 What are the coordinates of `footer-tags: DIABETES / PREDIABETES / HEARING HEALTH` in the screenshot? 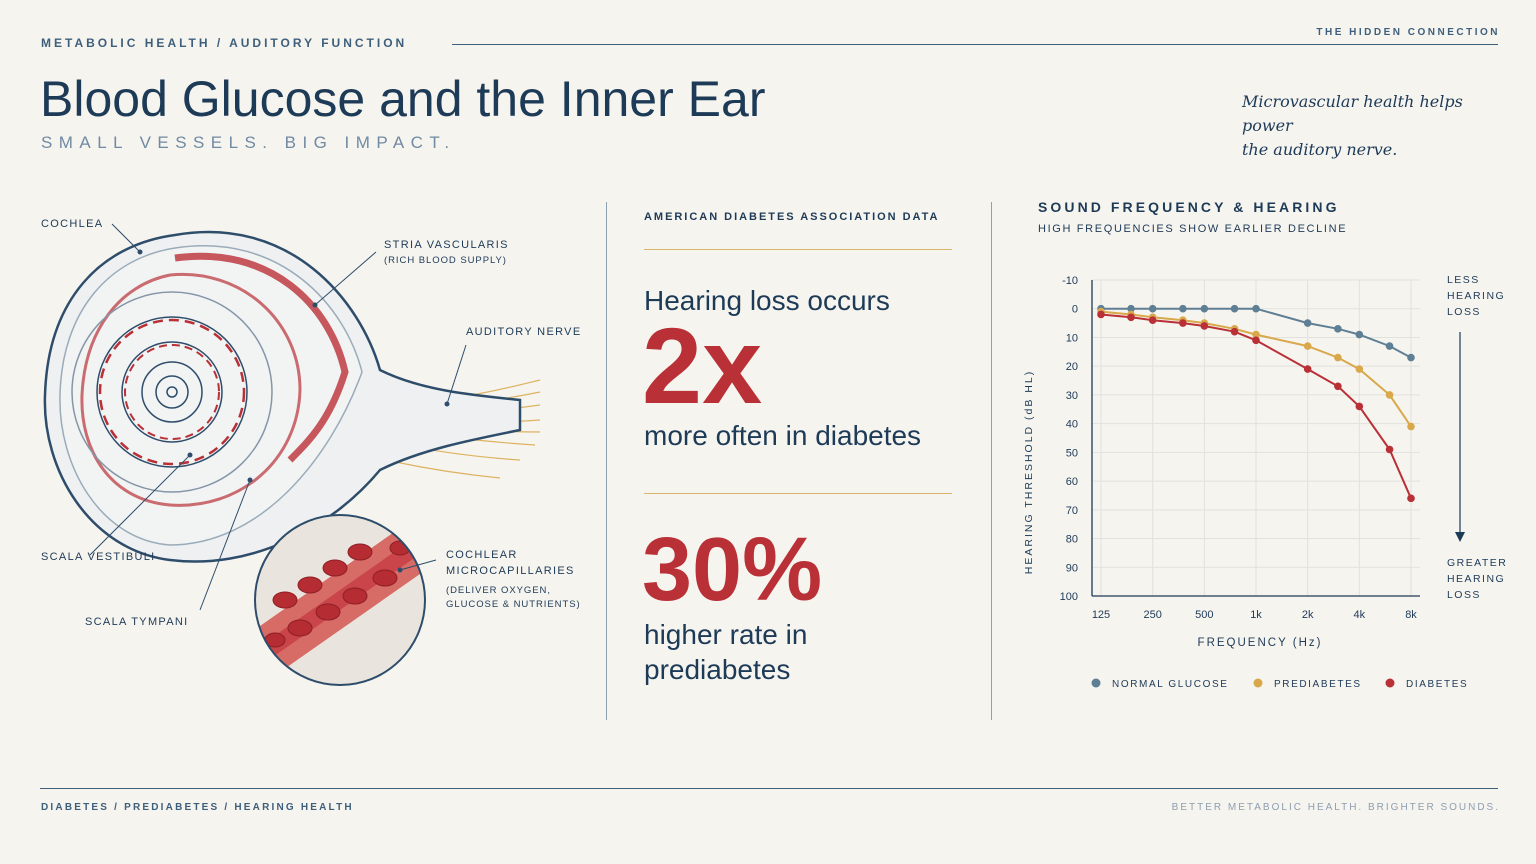 It's located at (197, 807).